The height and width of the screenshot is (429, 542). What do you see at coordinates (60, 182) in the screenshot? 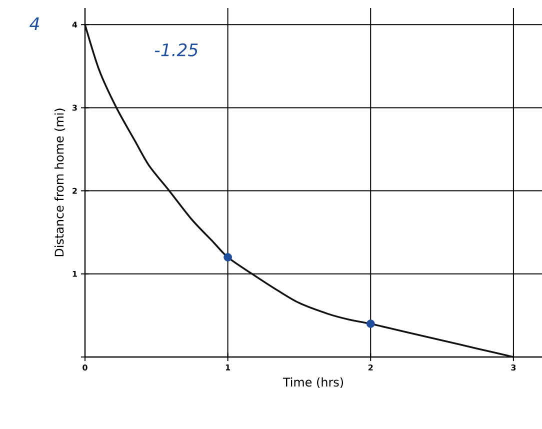
I see `y-axis-title: Distance from home (mi)` at bounding box center [60, 182].